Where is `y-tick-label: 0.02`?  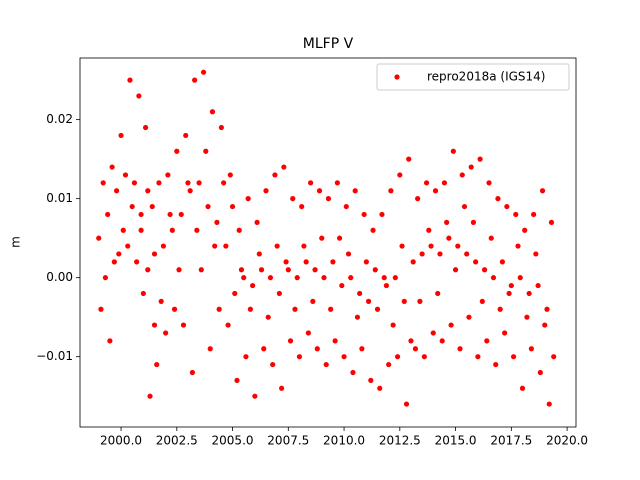 y-tick-label: 0.02 is located at coordinates (59, 119).